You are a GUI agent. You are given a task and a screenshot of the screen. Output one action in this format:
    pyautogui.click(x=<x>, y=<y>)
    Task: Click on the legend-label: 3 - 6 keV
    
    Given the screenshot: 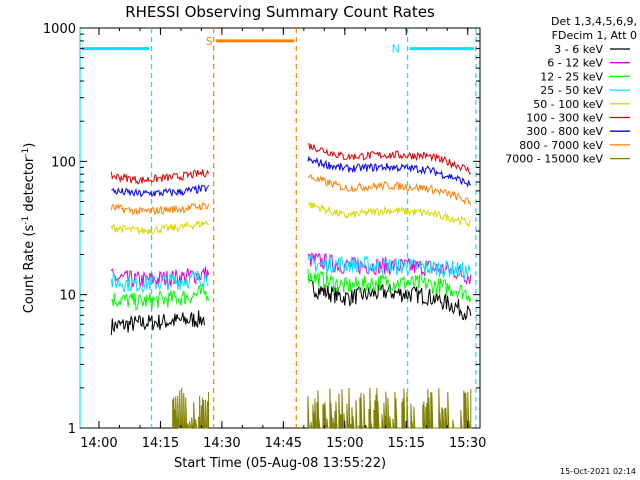 What is the action you would take?
    pyautogui.click(x=578, y=49)
    